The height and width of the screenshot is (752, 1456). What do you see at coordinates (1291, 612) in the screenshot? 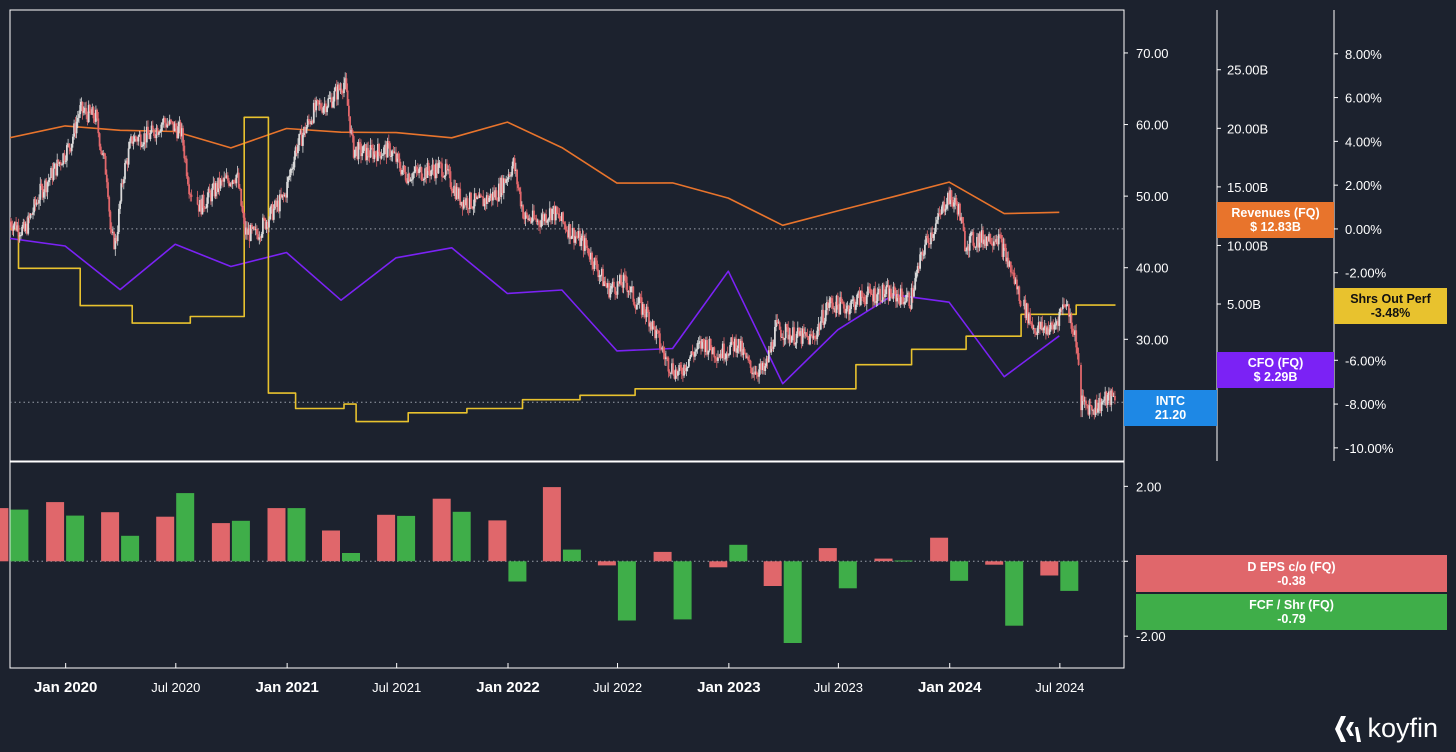
I see `fcf-per-share-tag: FCF / Shr (FQ) -0.79` at bounding box center [1291, 612].